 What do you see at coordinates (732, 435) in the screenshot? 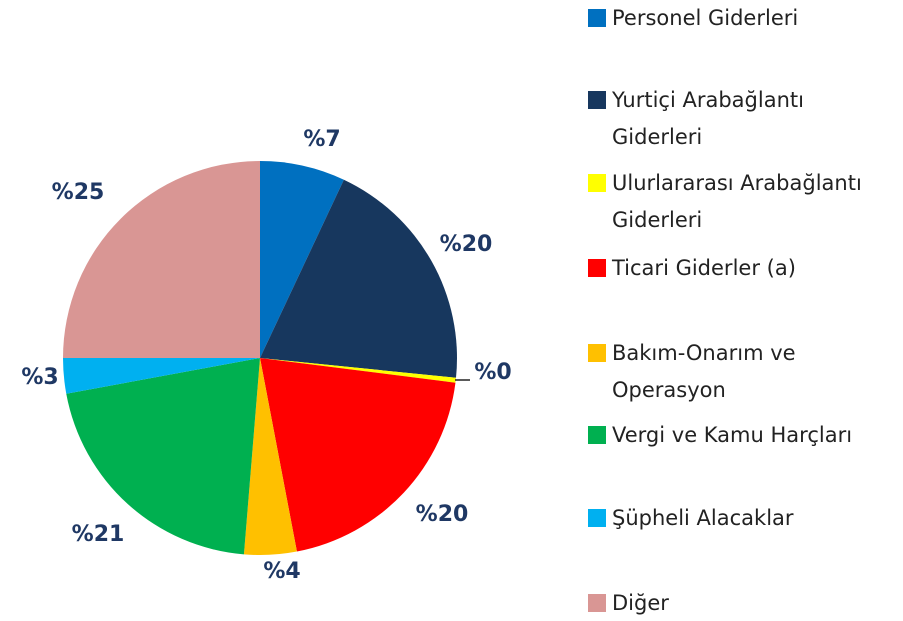
I see `legend-label: Vergi ve Kamu Harçları` at bounding box center [732, 435].